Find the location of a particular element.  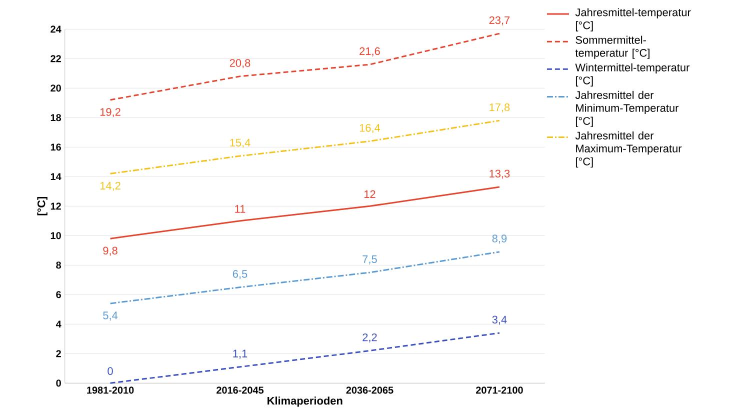

x-tick-label: 2016-2045 is located at coordinates (240, 390).